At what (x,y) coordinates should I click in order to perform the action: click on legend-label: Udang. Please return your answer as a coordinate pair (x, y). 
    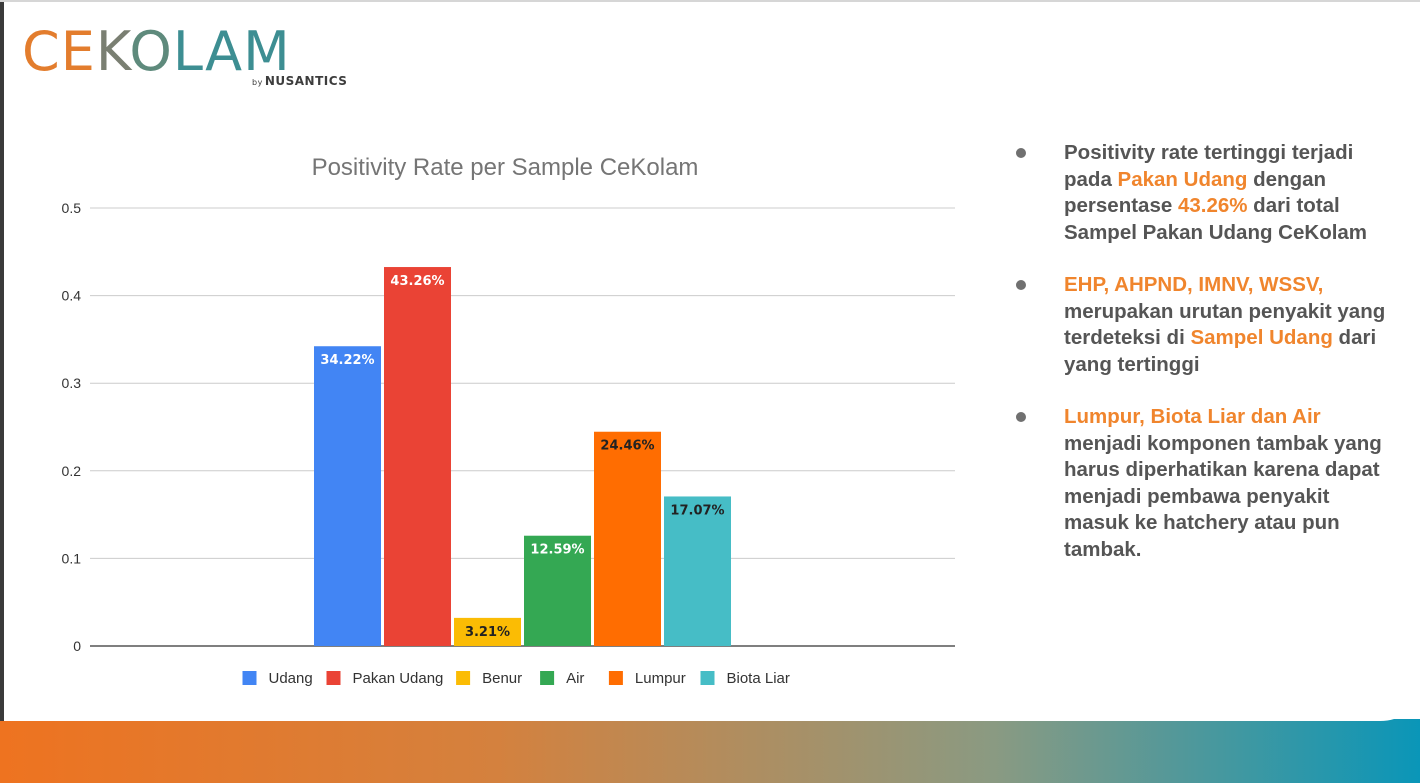
    Looking at the image, I should click on (291, 678).